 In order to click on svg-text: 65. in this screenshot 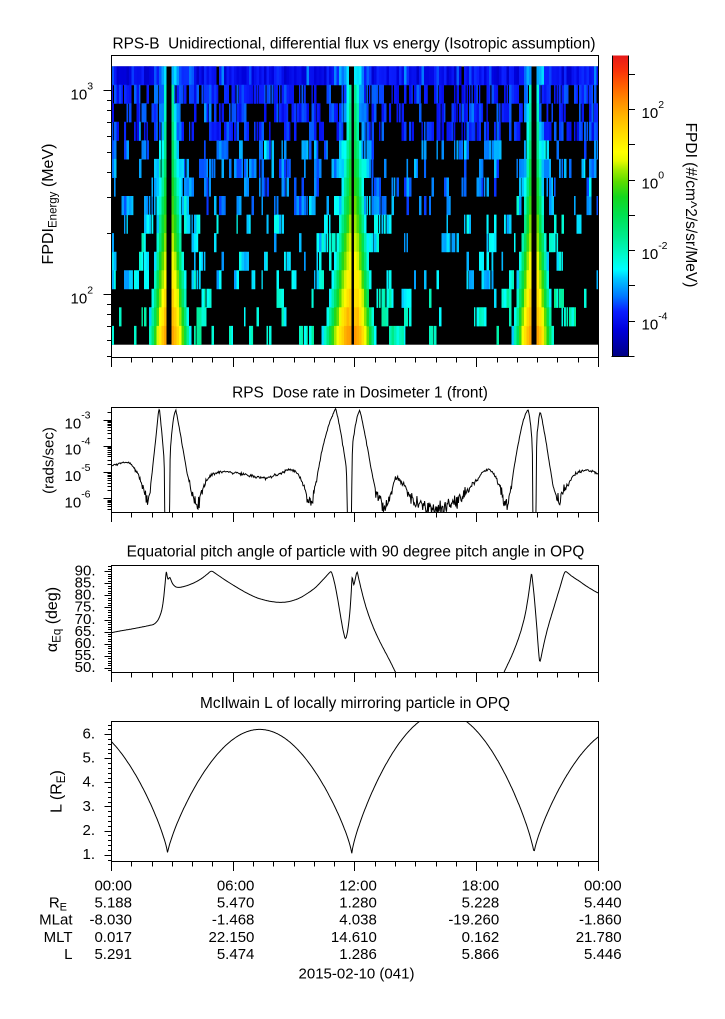, I will do `click(85, 631)`.